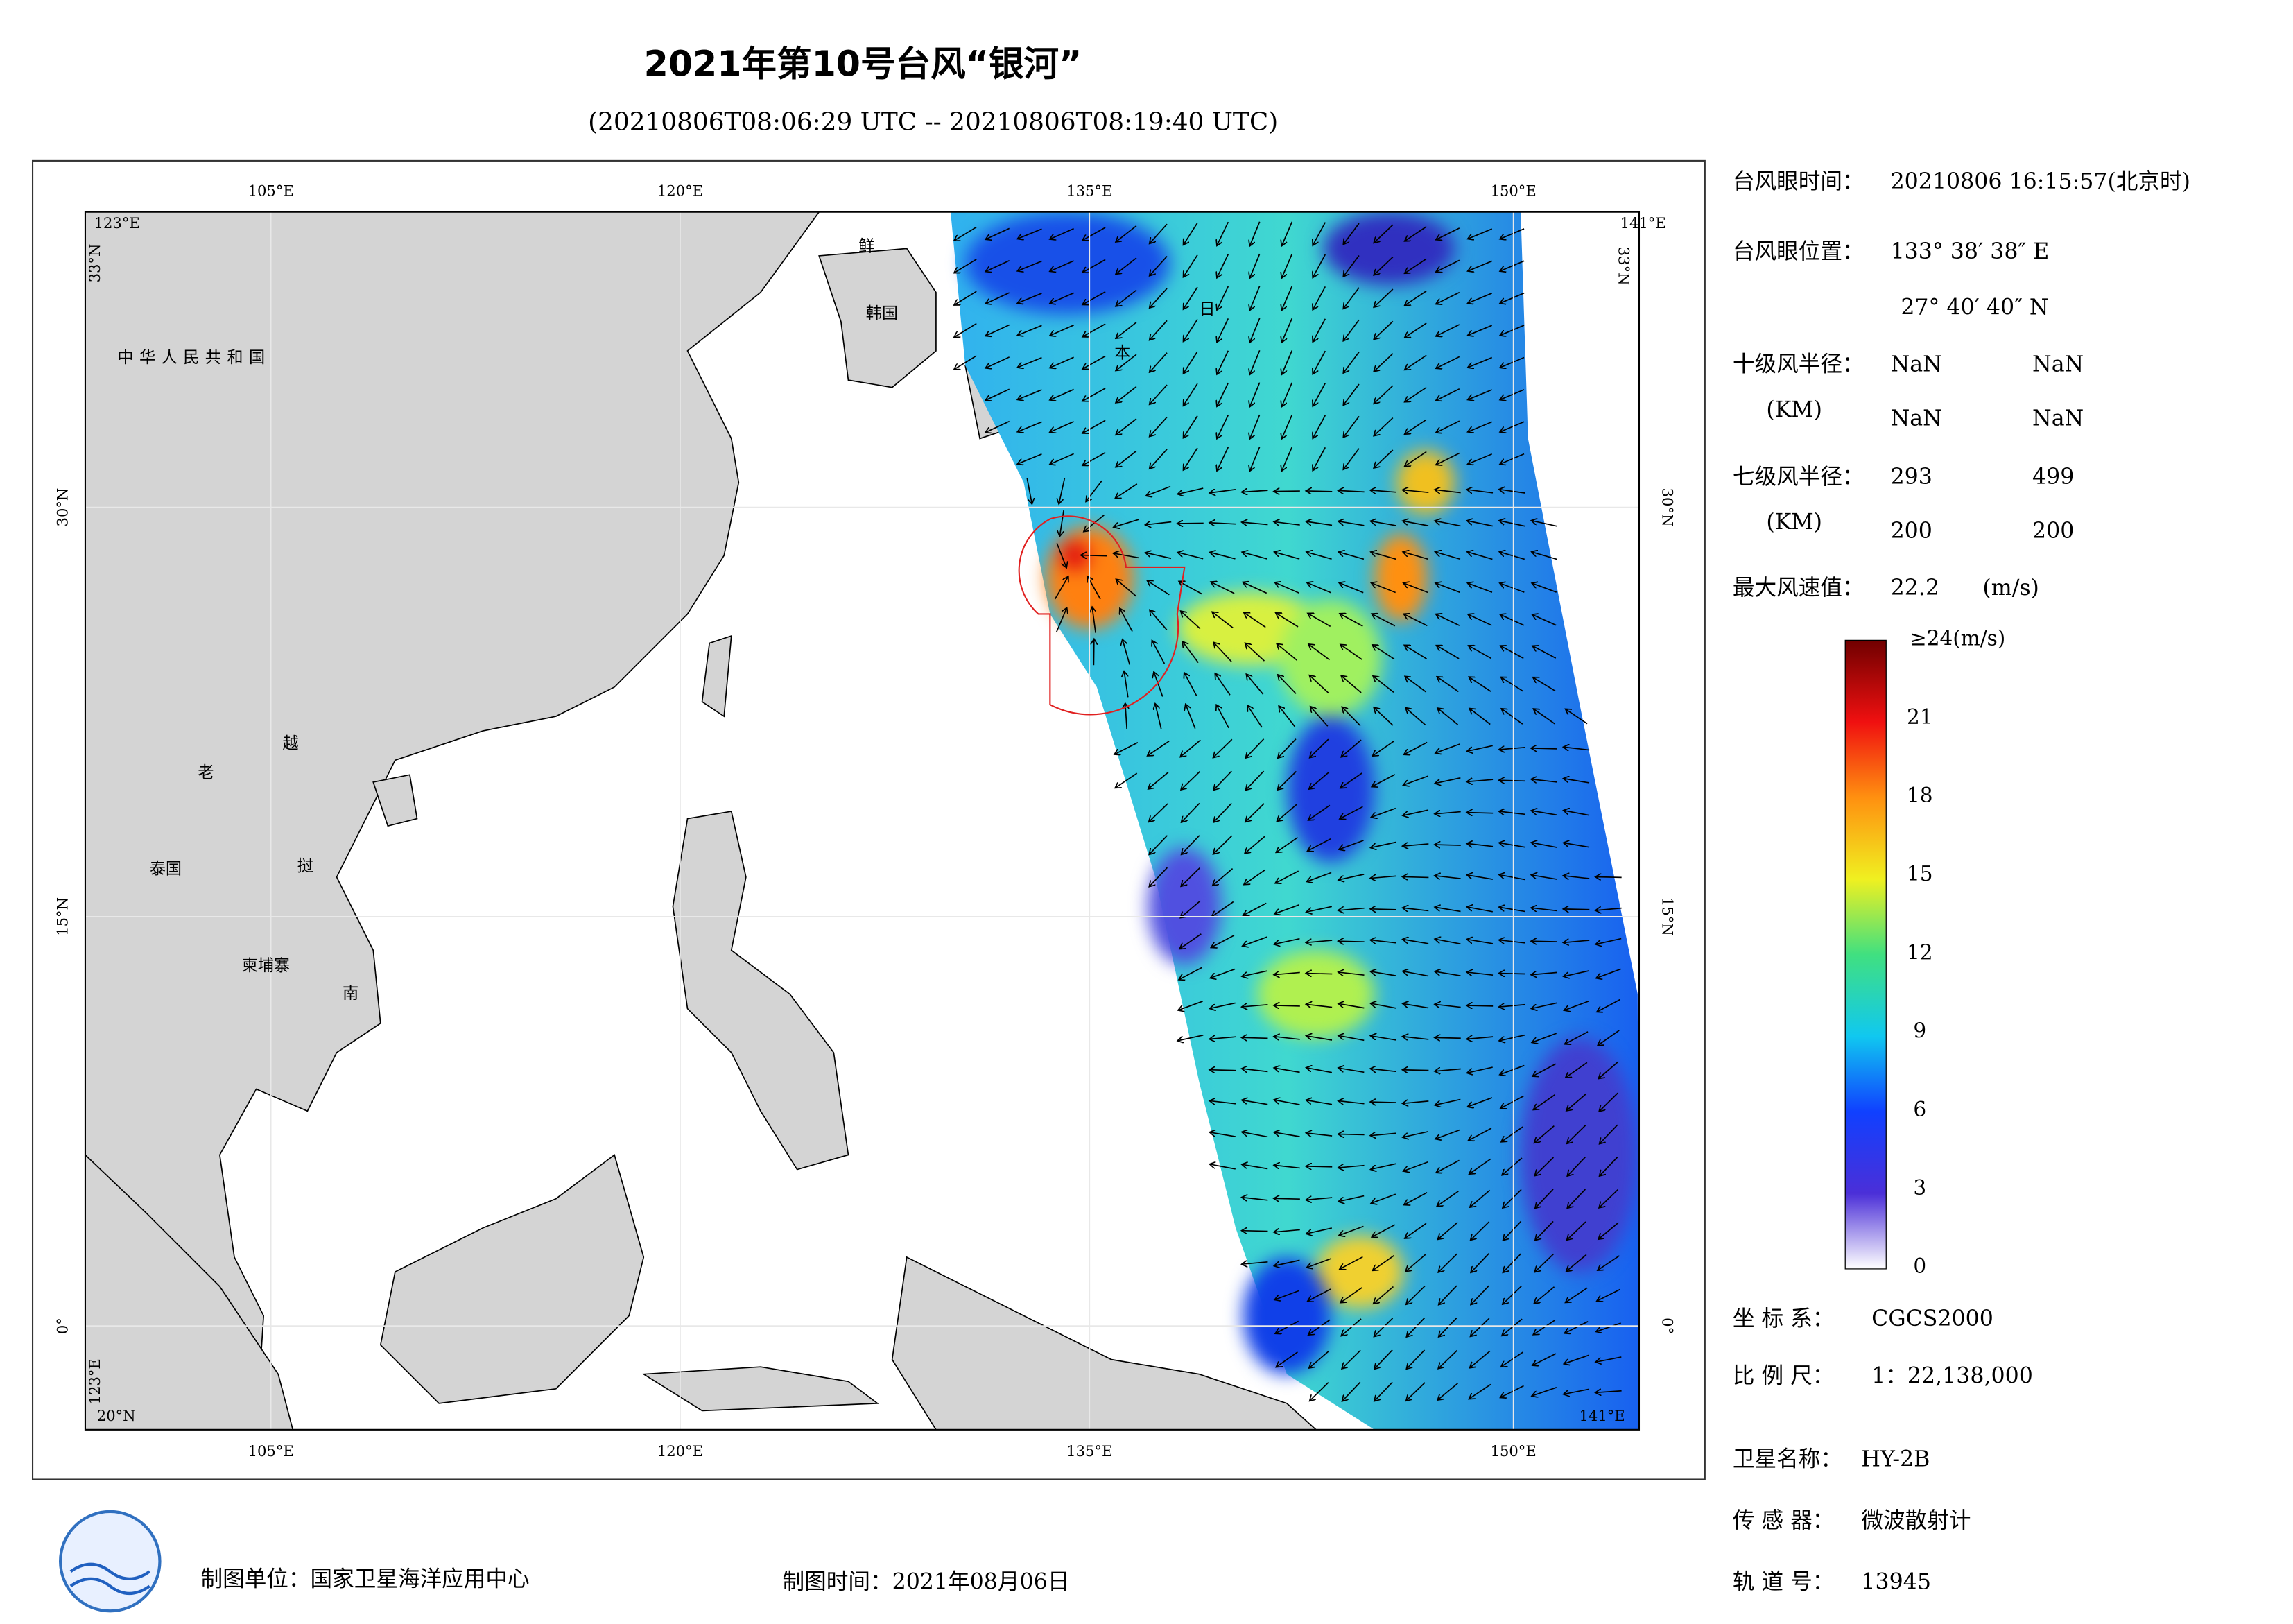 Image resolution: width=2293 pixels, height=1624 pixels. What do you see at coordinates (116, 1416) in the screenshot?
I see `corner-label: 20°N` at bounding box center [116, 1416].